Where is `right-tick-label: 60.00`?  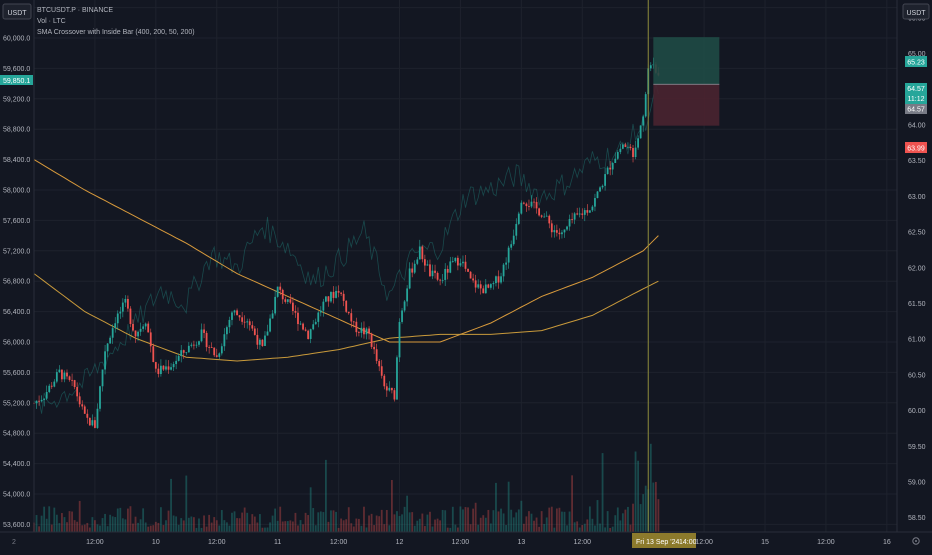
right-tick-label: 60.00 is located at coordinates (917, 411).